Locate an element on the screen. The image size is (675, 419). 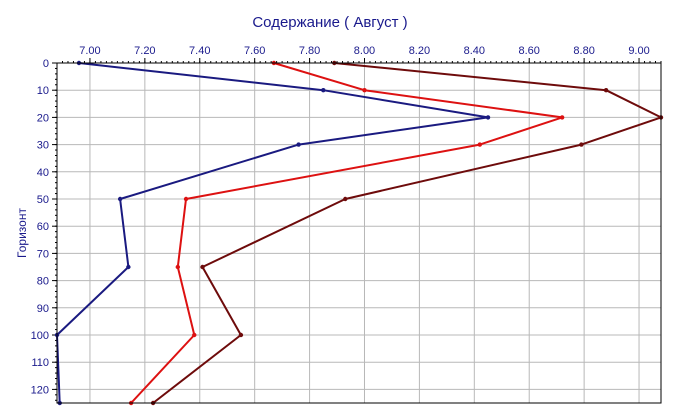
y-tick-label: 120 is located at coordinates (40, 390).